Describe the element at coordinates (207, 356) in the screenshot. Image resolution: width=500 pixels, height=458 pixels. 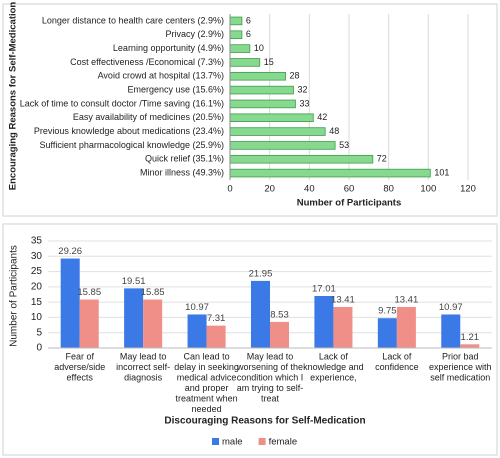
I see `x-tick-label: Can lead to` at that location.